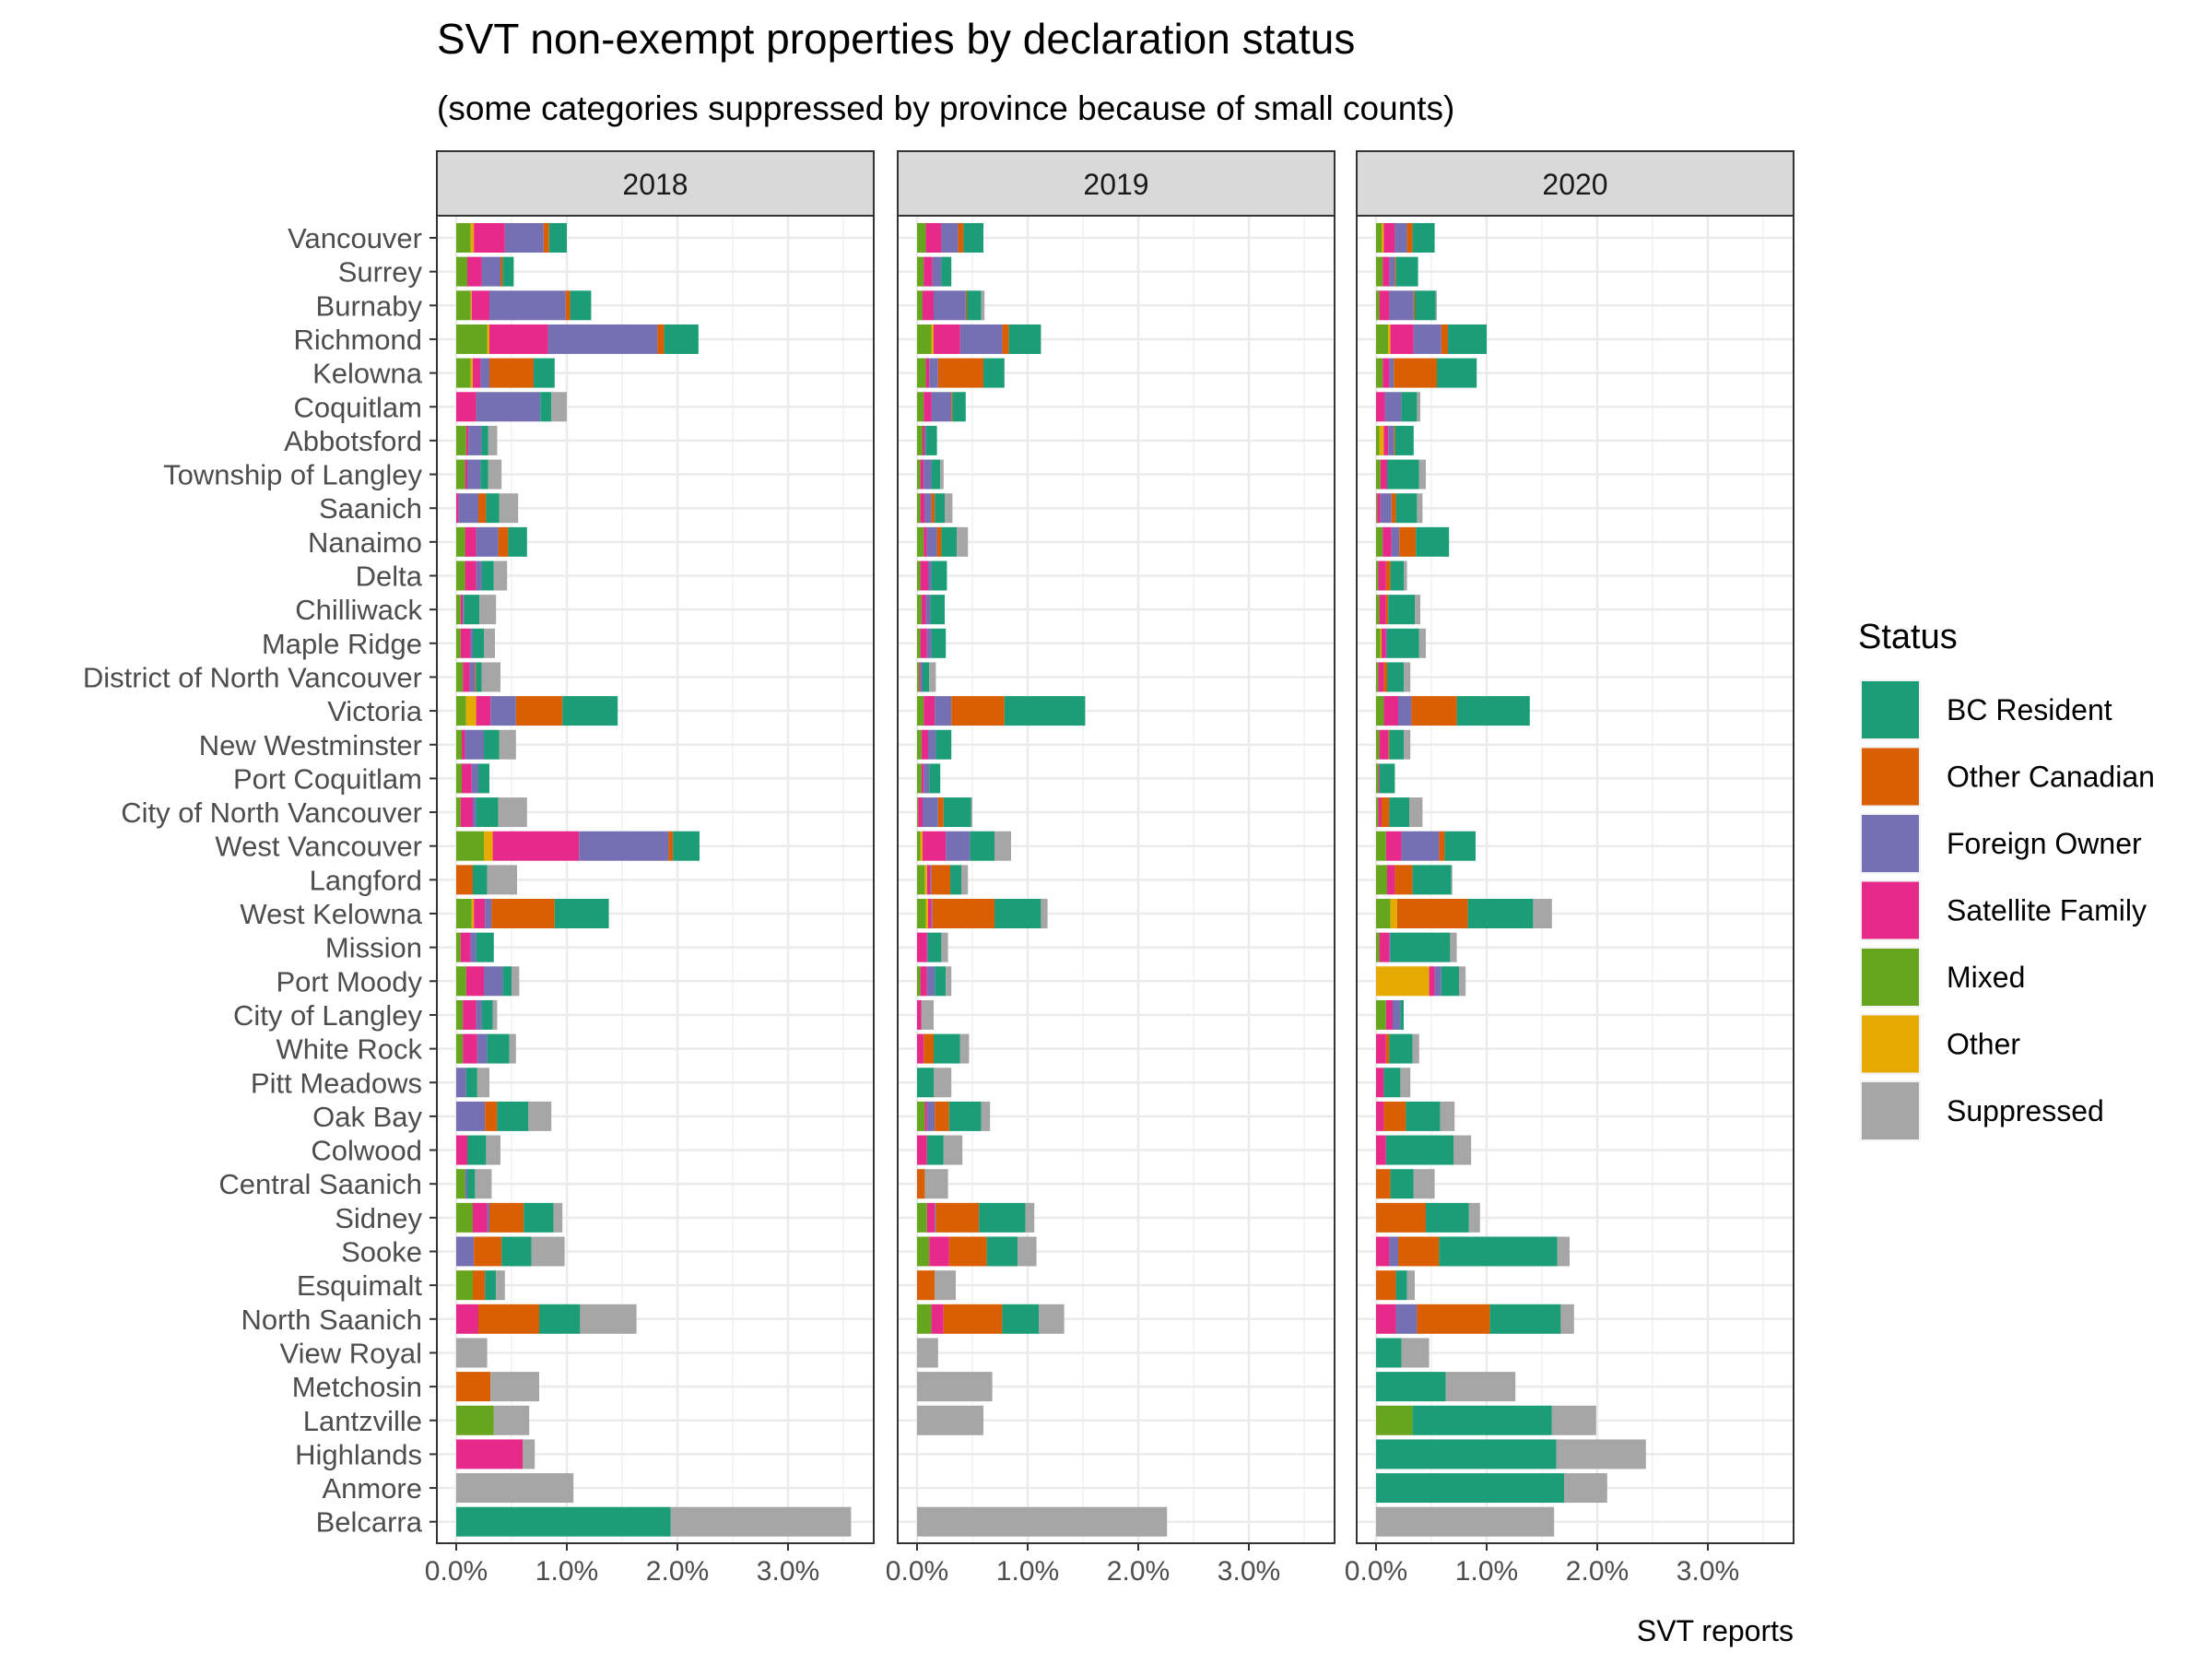  I want to click on bar-2019-pitt-meadows-suppressed, so click(943, 1083).